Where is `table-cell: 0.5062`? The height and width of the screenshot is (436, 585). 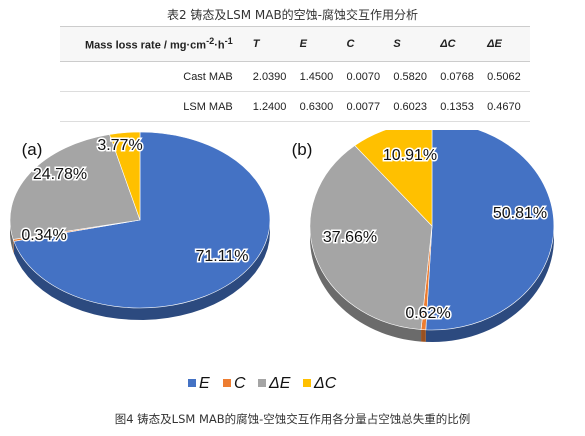 table-cell: 0.5062 is located at coordinates (506, 76).